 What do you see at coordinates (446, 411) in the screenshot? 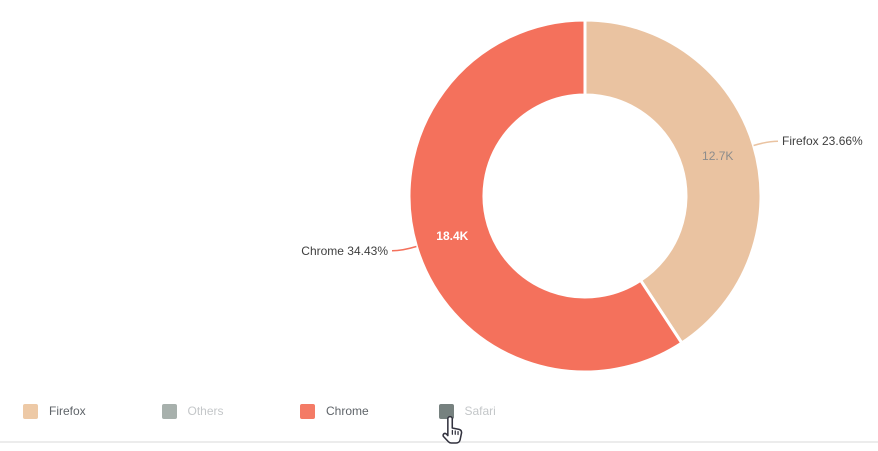
I see `legend-swatch-safari` at bounding box center [446, 411].